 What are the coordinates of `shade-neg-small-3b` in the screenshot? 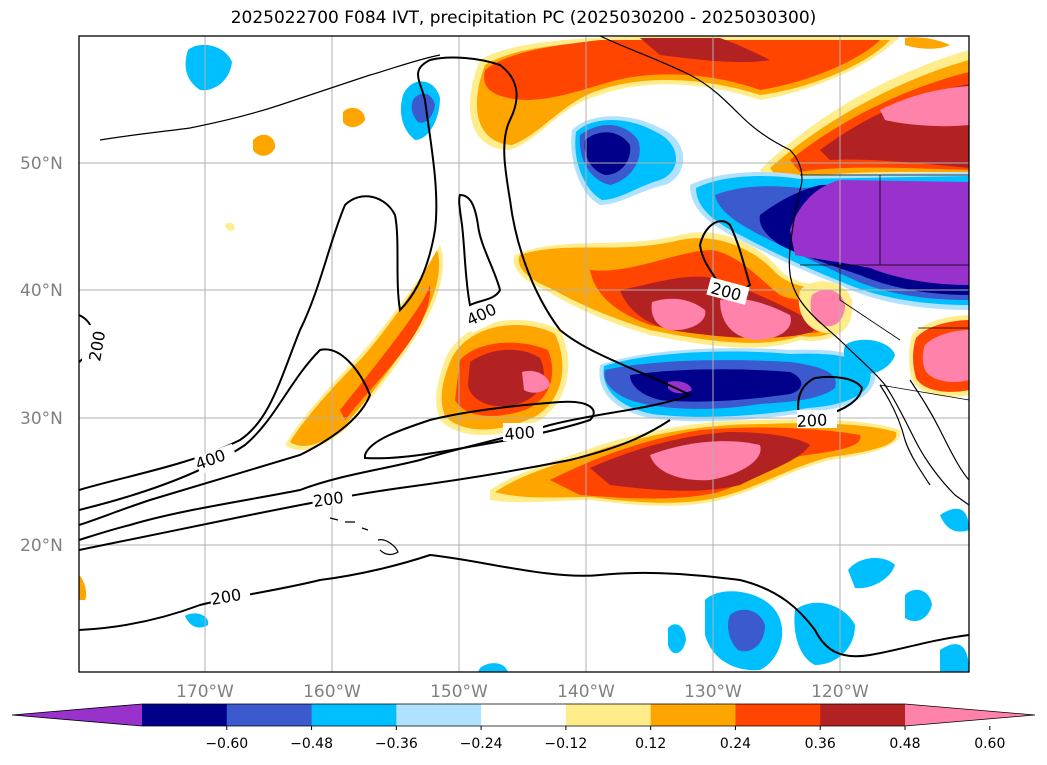 It's located at (746, 630).